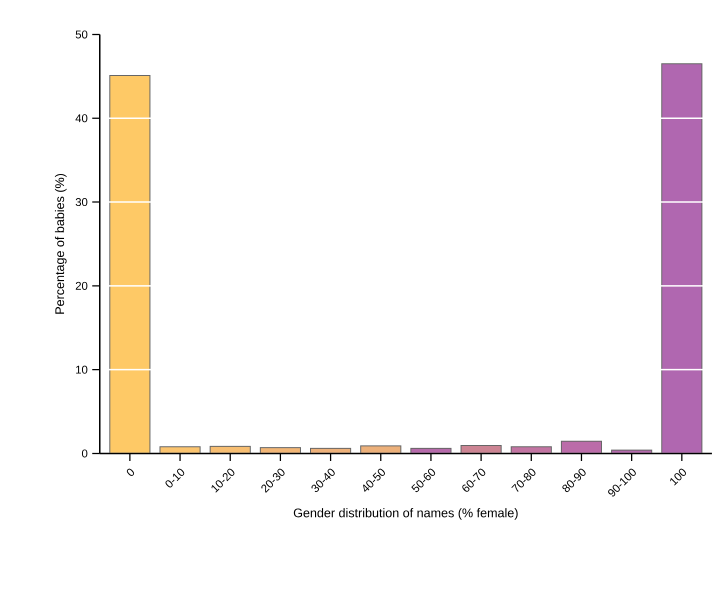  What do you see at coordinates (82, 34) in the screenshot?
I see `y-tick-label: 50` at bounding box center [82, 34].